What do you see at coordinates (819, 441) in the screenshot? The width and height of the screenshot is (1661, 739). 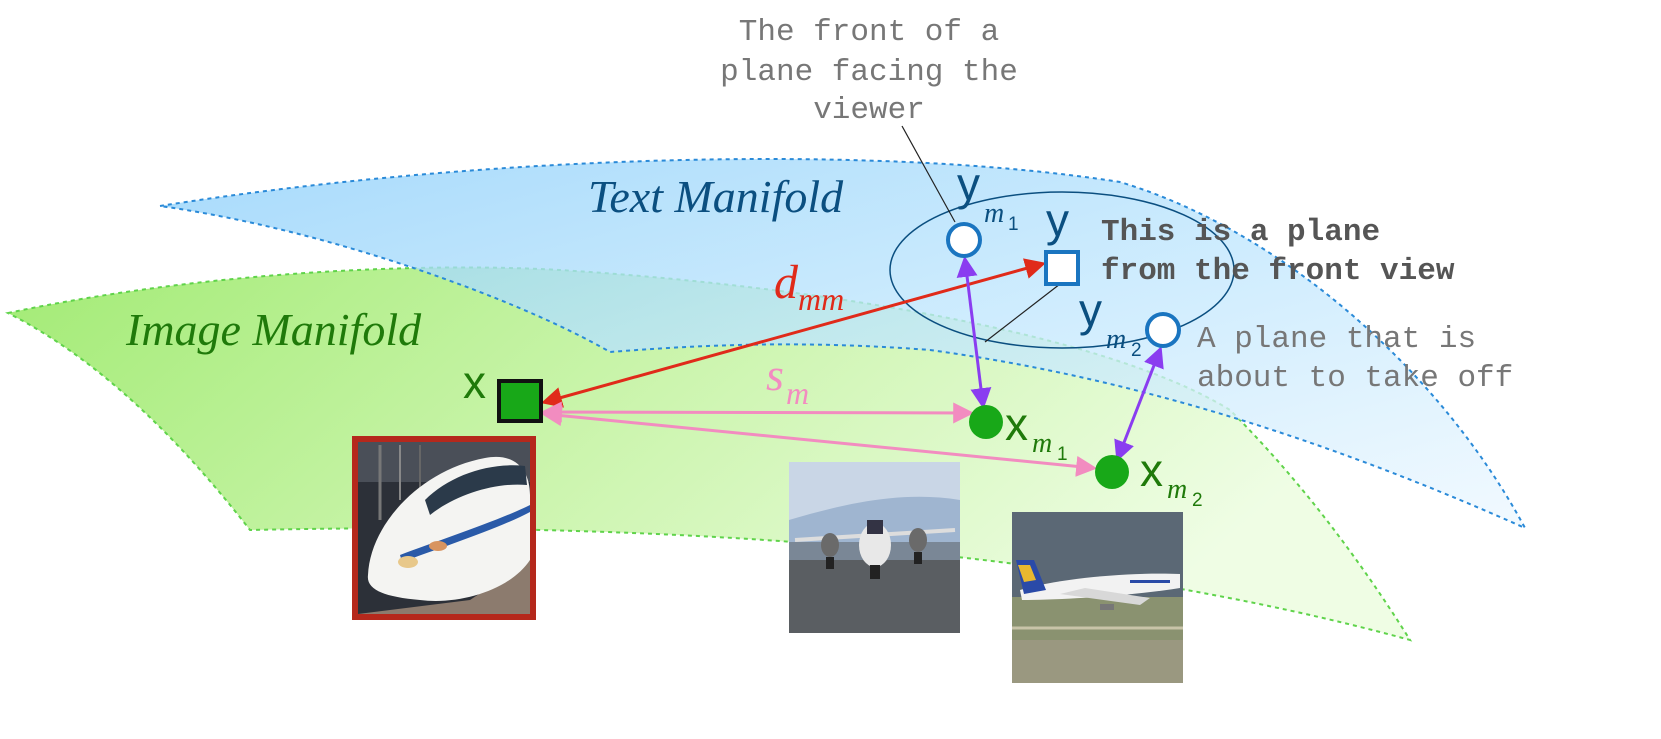 I see `s-m-arrow-to-x-m2` at bounding box center [819, 441].